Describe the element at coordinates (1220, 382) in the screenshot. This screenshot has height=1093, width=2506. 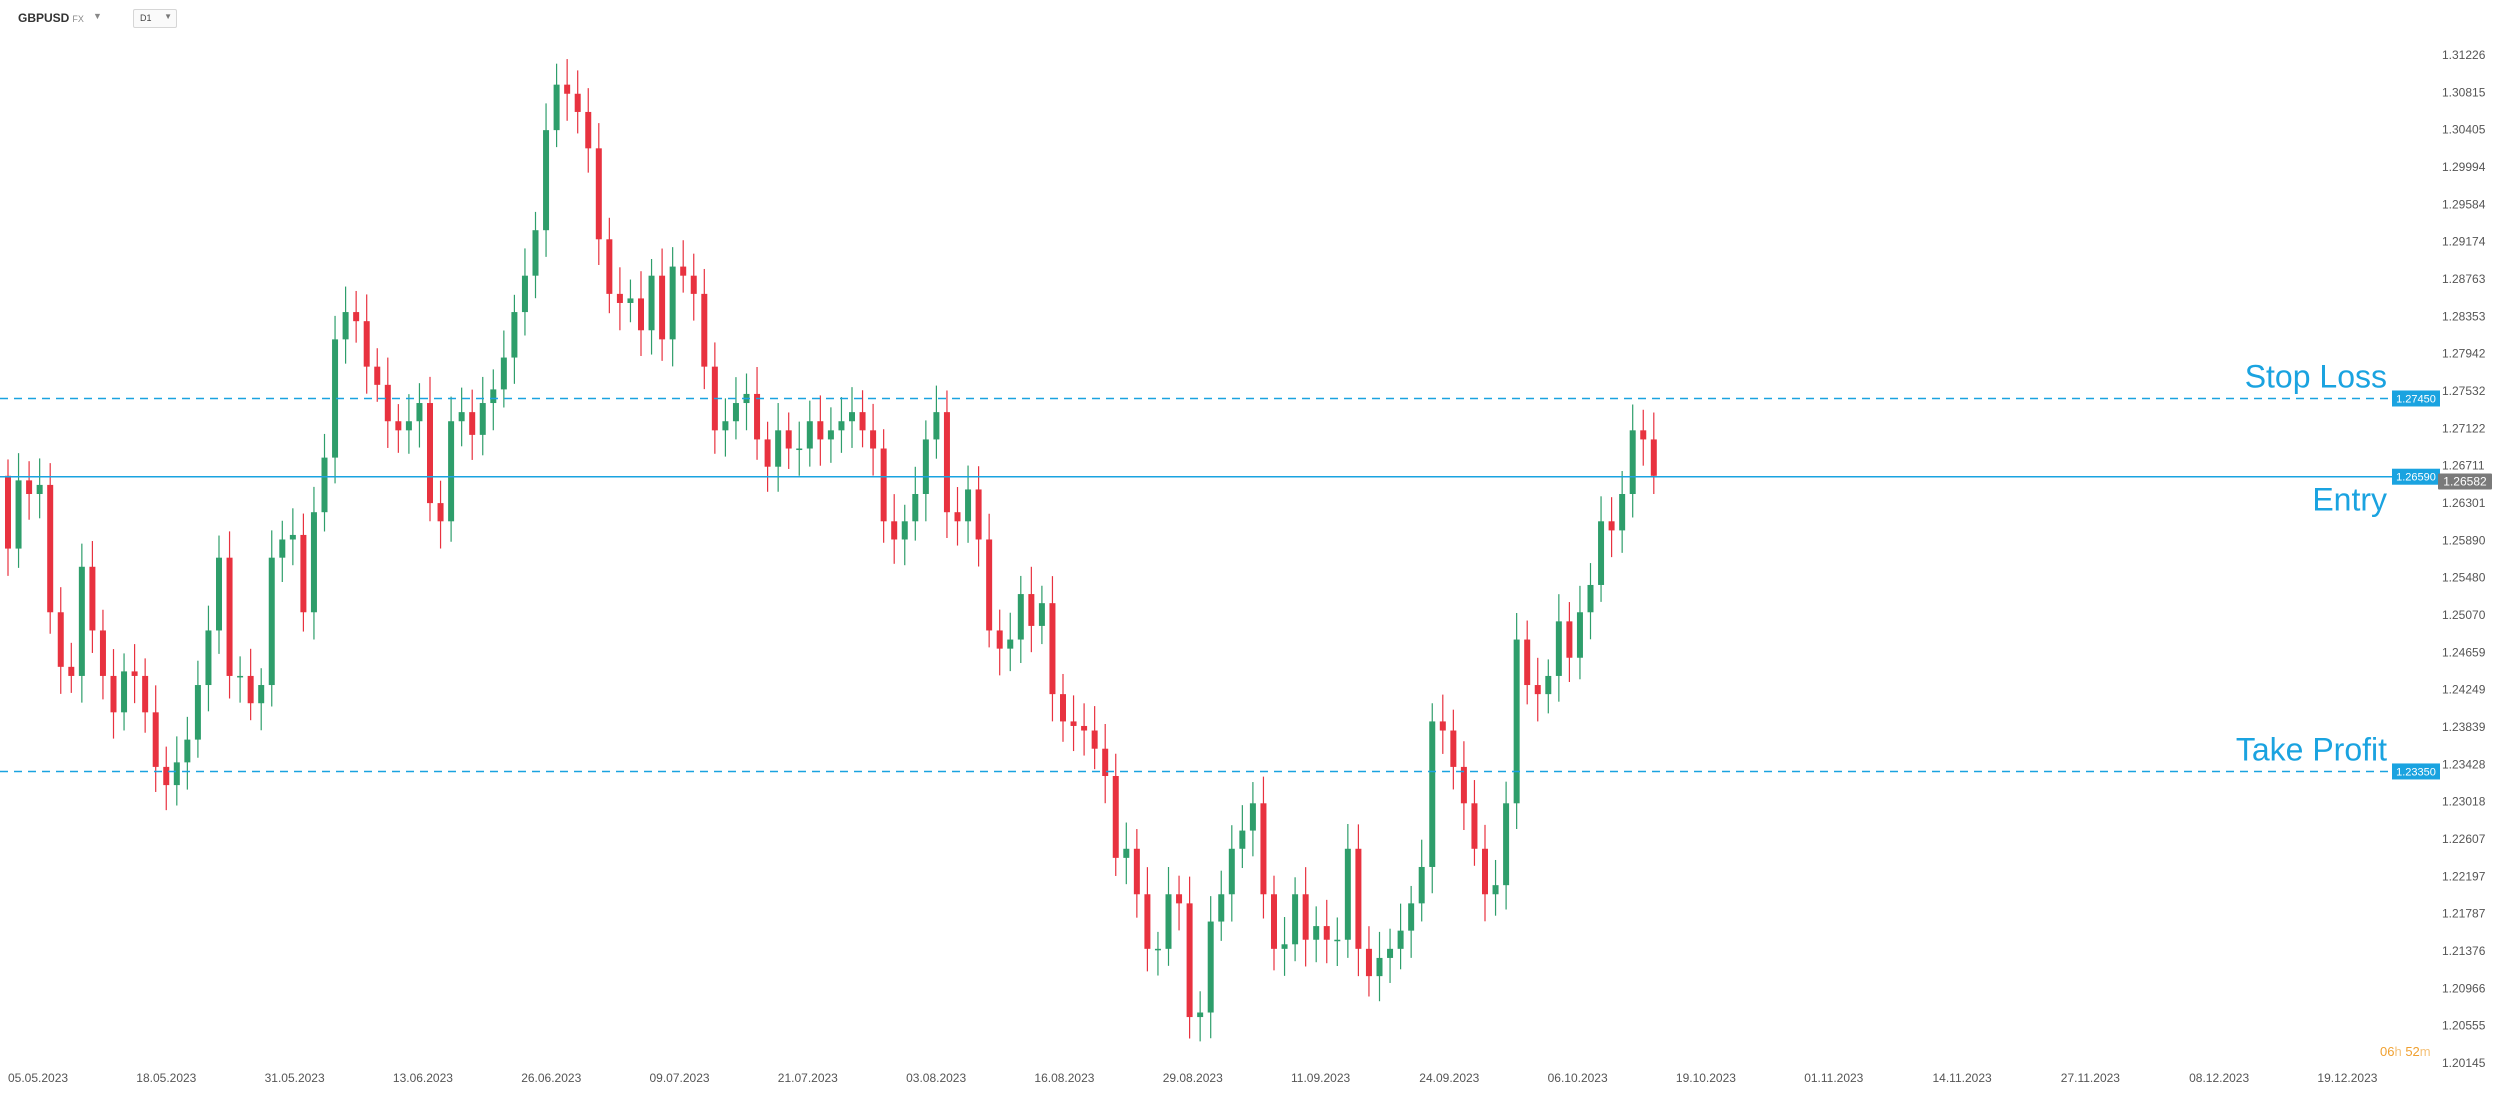
I see `level-stop-loss: Stop Loss 1.27450` at that location.